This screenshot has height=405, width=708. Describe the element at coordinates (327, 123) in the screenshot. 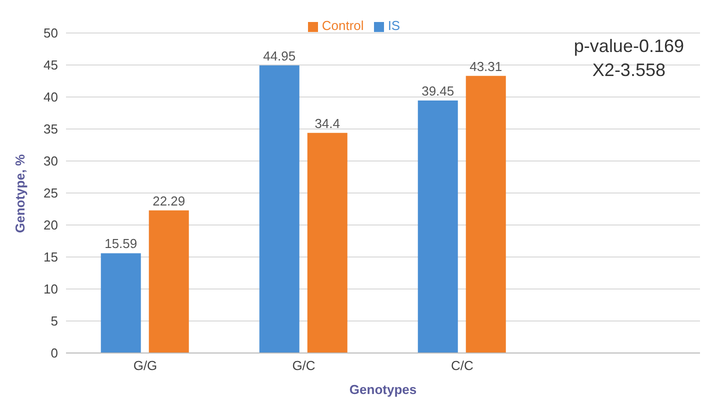

I see `data-label: 34.4` at that location.